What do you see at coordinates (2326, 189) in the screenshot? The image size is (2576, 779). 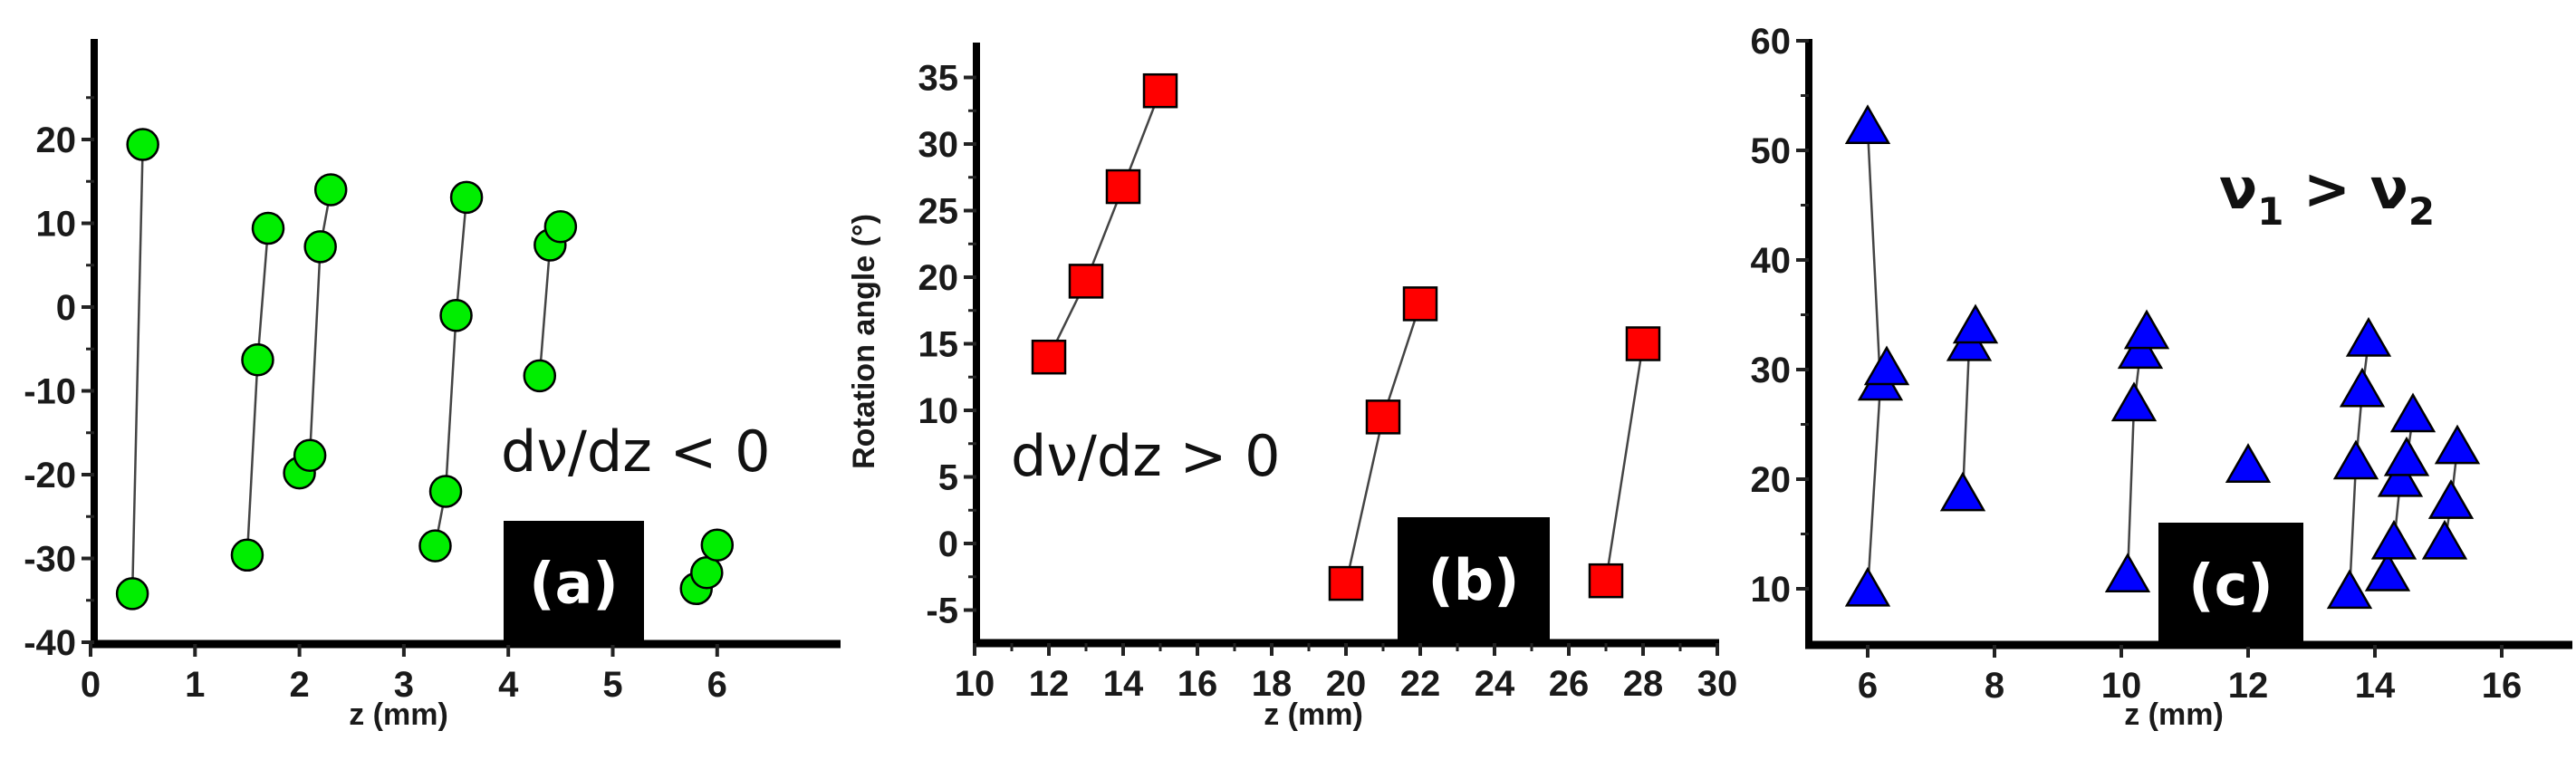 I see `greater-than: >` at bounding box center [2326, 189].